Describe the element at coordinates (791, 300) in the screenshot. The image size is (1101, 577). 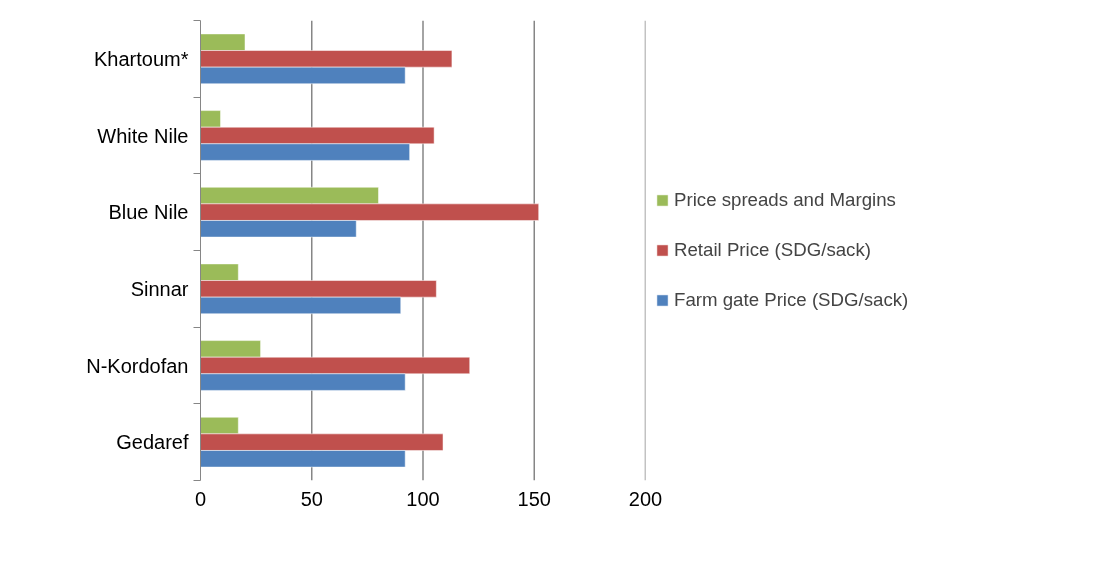
I see `legend-label: Farm gate Price (SDG/sack)` at that location.